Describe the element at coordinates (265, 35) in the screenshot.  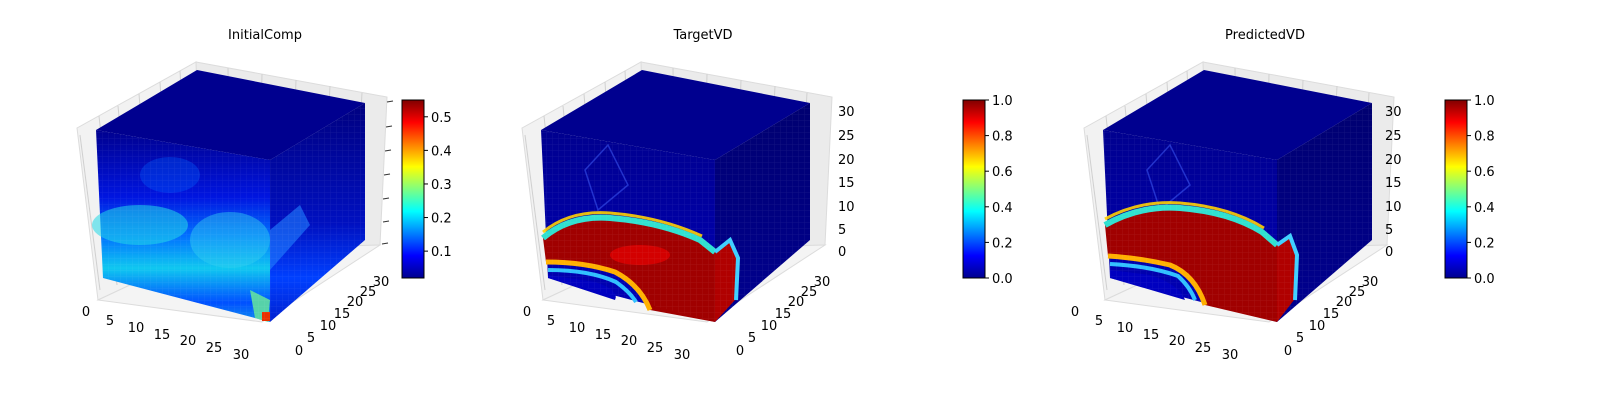
I see `chart-title: InitialComp` at that location.